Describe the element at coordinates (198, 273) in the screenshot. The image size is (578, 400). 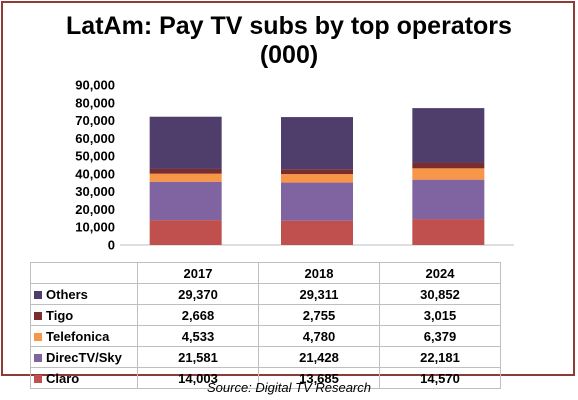
I see `x-tick-label: 2017` at that location.